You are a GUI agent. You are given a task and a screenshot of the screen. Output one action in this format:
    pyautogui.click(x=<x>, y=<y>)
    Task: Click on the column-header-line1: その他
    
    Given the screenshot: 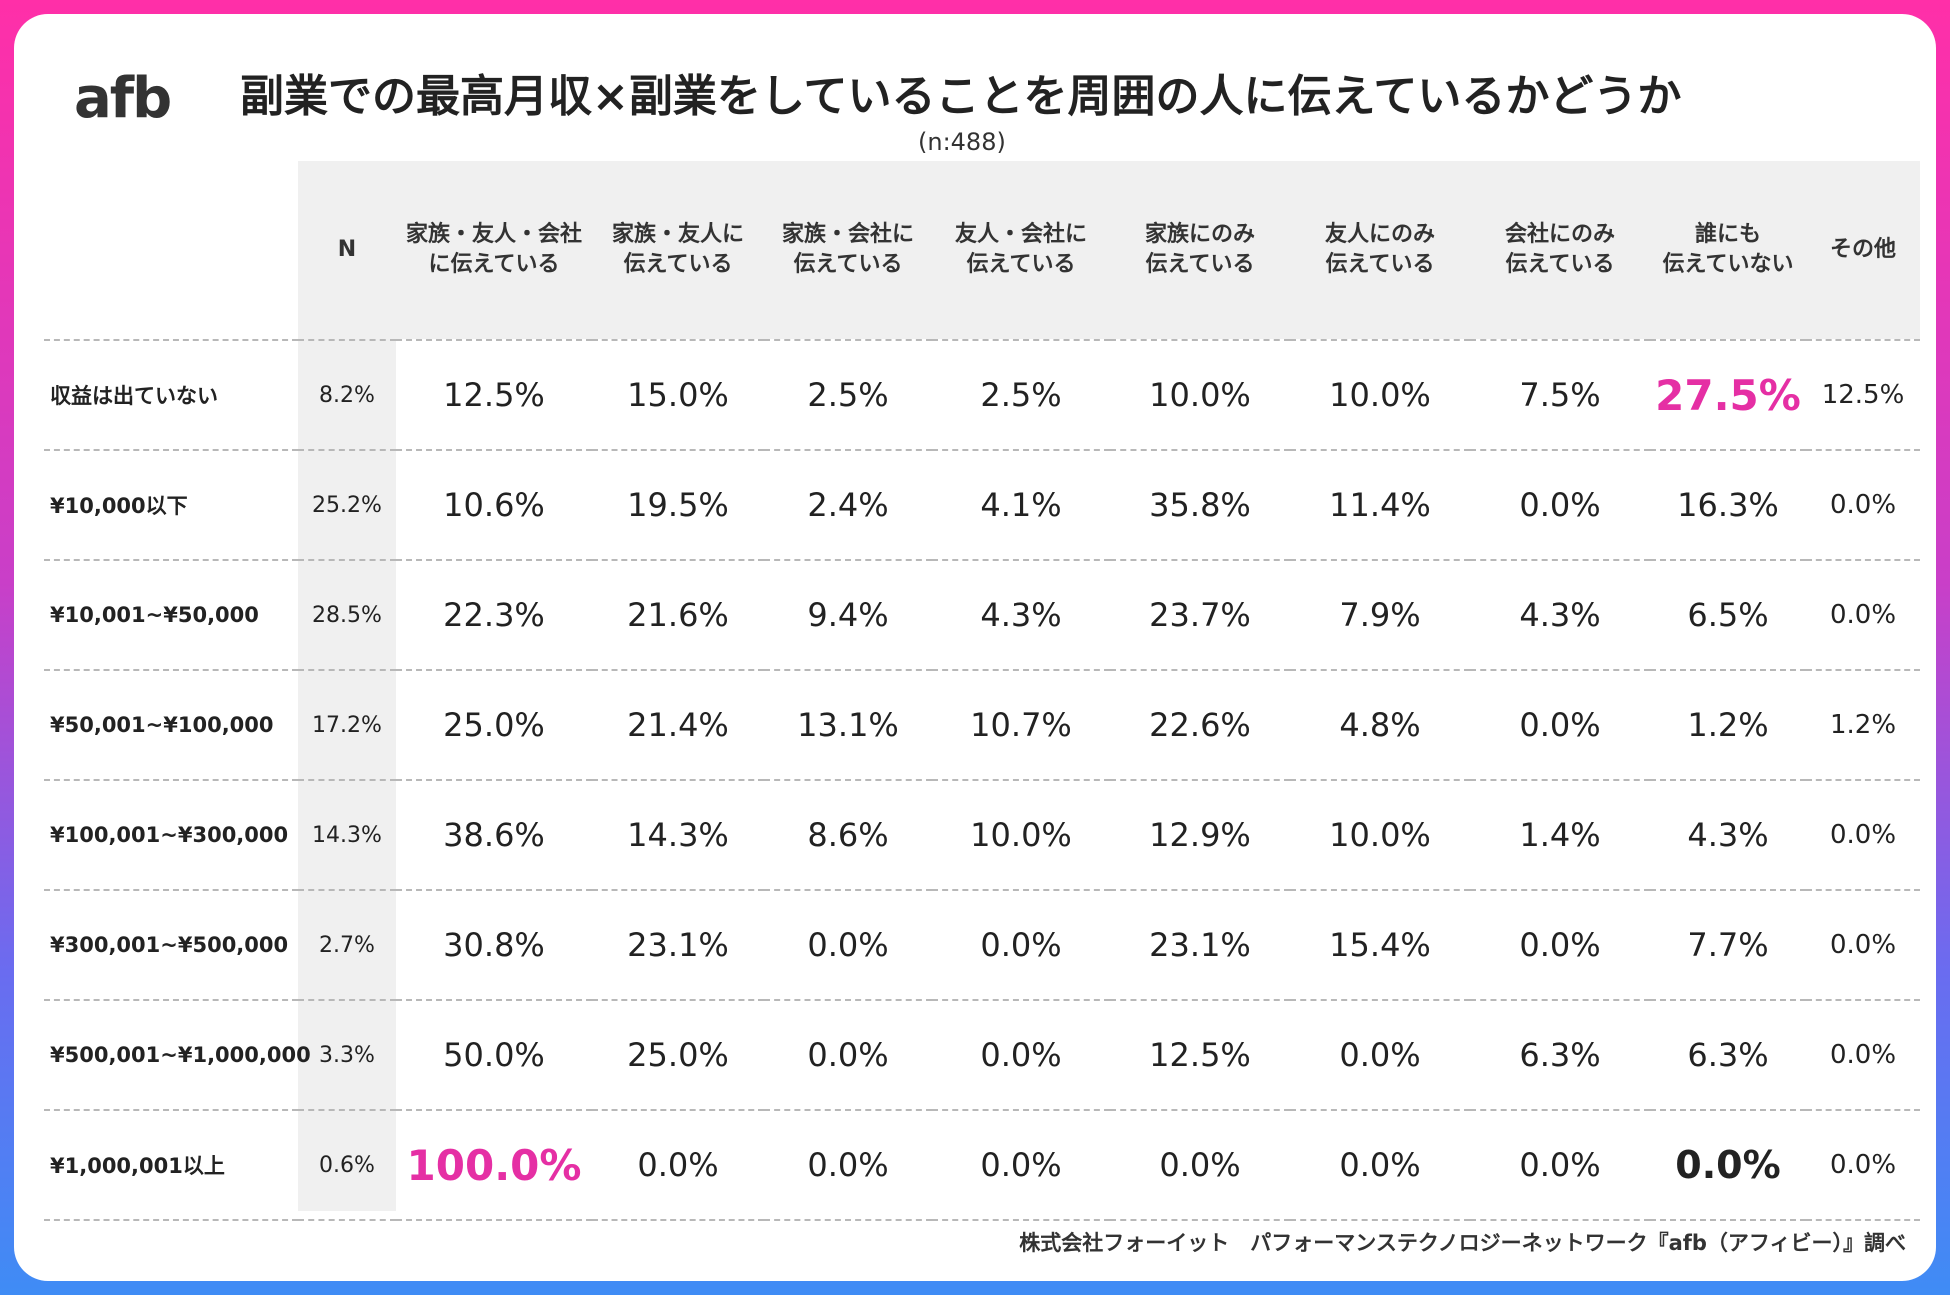 What is the action you would take?
    pyautogui.click(x=1862, y=250)
    